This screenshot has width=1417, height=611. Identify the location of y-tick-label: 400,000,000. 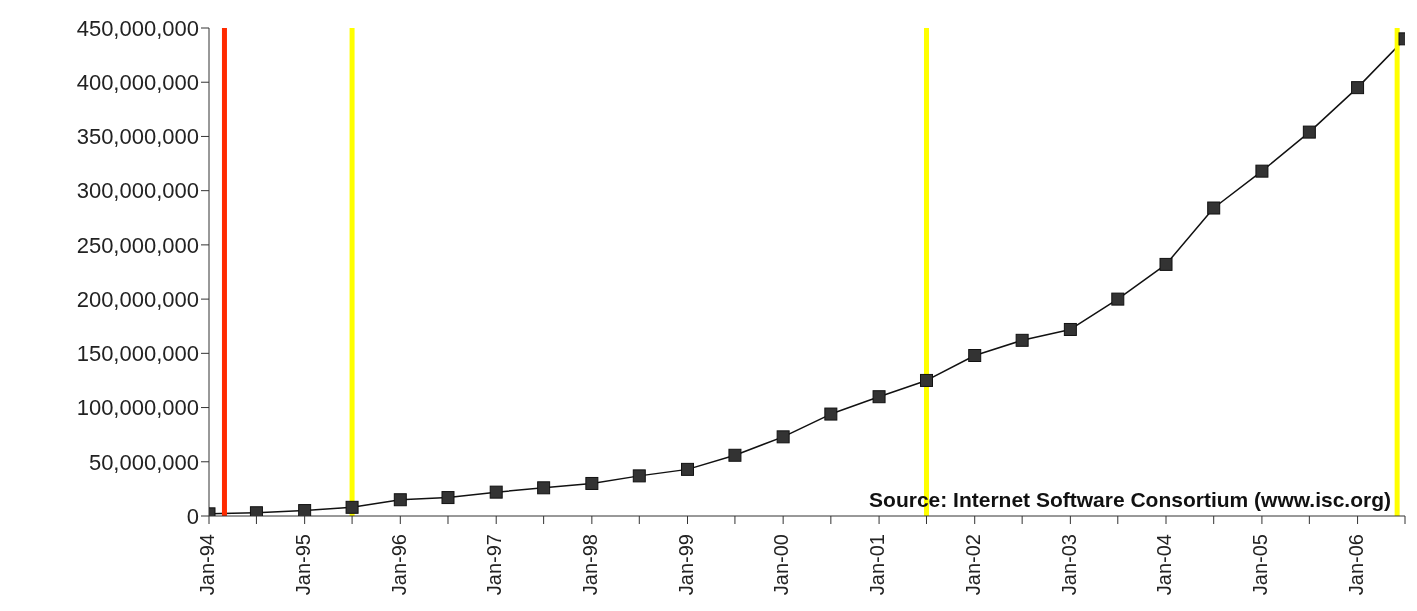
(137, 83).